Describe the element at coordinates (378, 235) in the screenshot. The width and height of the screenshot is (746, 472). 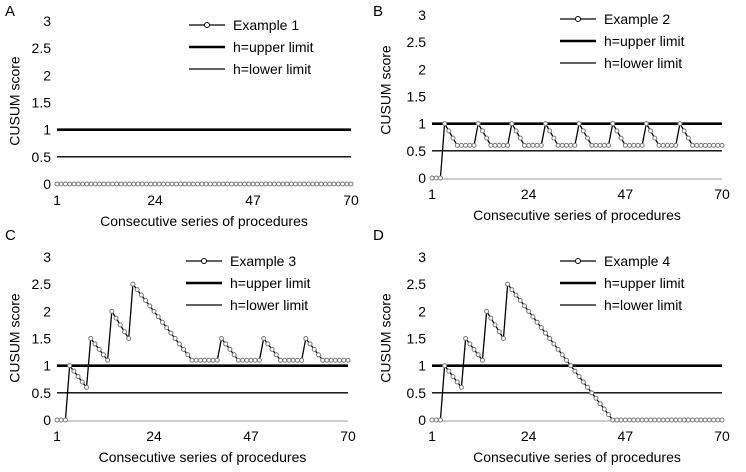
I see `panel-label: D` at that location.